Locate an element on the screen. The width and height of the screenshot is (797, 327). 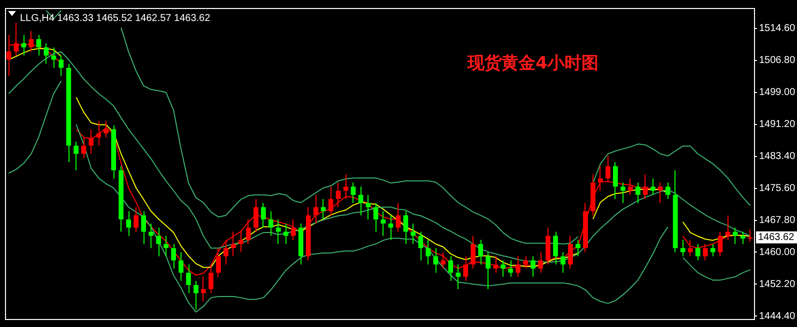
y-tick-label: 1467.80 is located at coordinates (777, 220).